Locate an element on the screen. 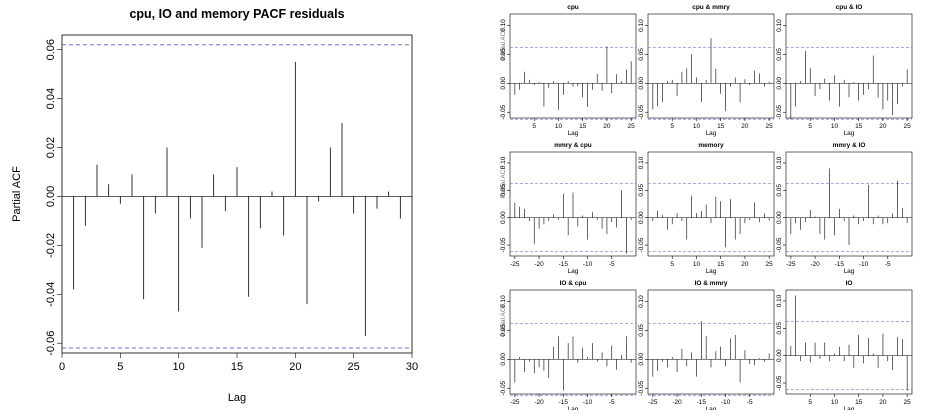 This screenshot has height=415, width=929. chart-io: IO 5 10 15 20 25 -0.05 0.00 0.05 0.10 Lag is located at coordinates (844, 346).